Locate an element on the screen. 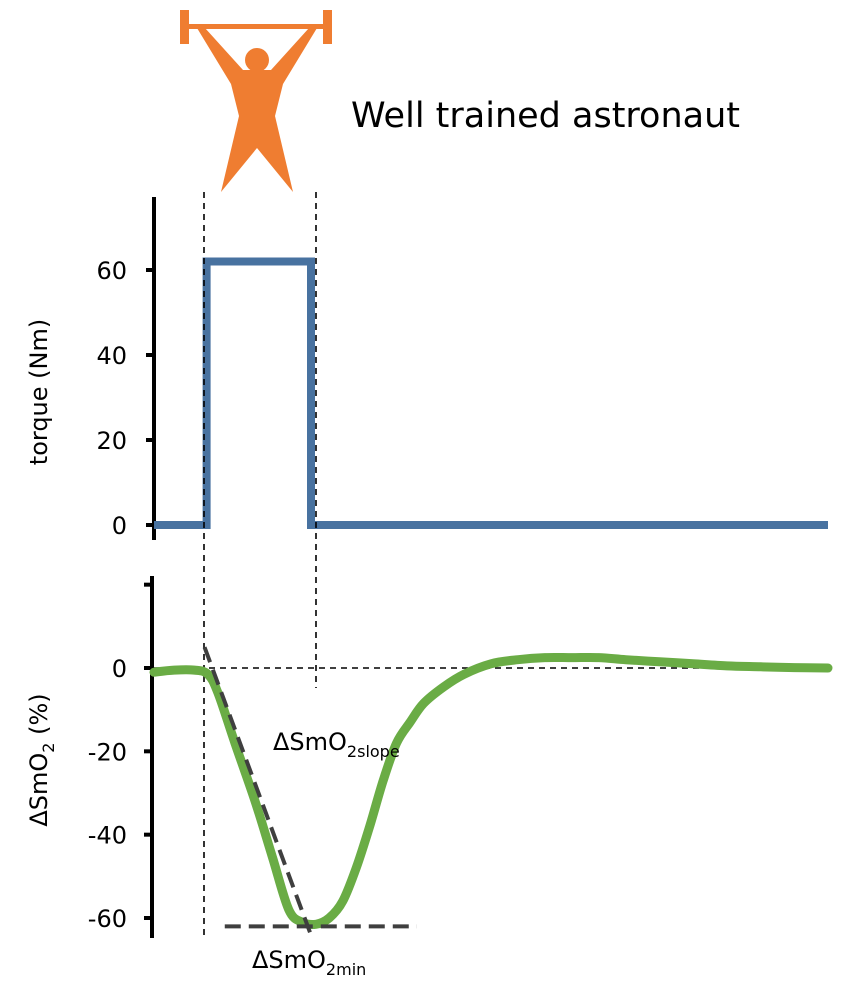 The width and height of the screenshot is (845, 983). torque-y-tick-label: 20 is located at coordinates (111, 441).